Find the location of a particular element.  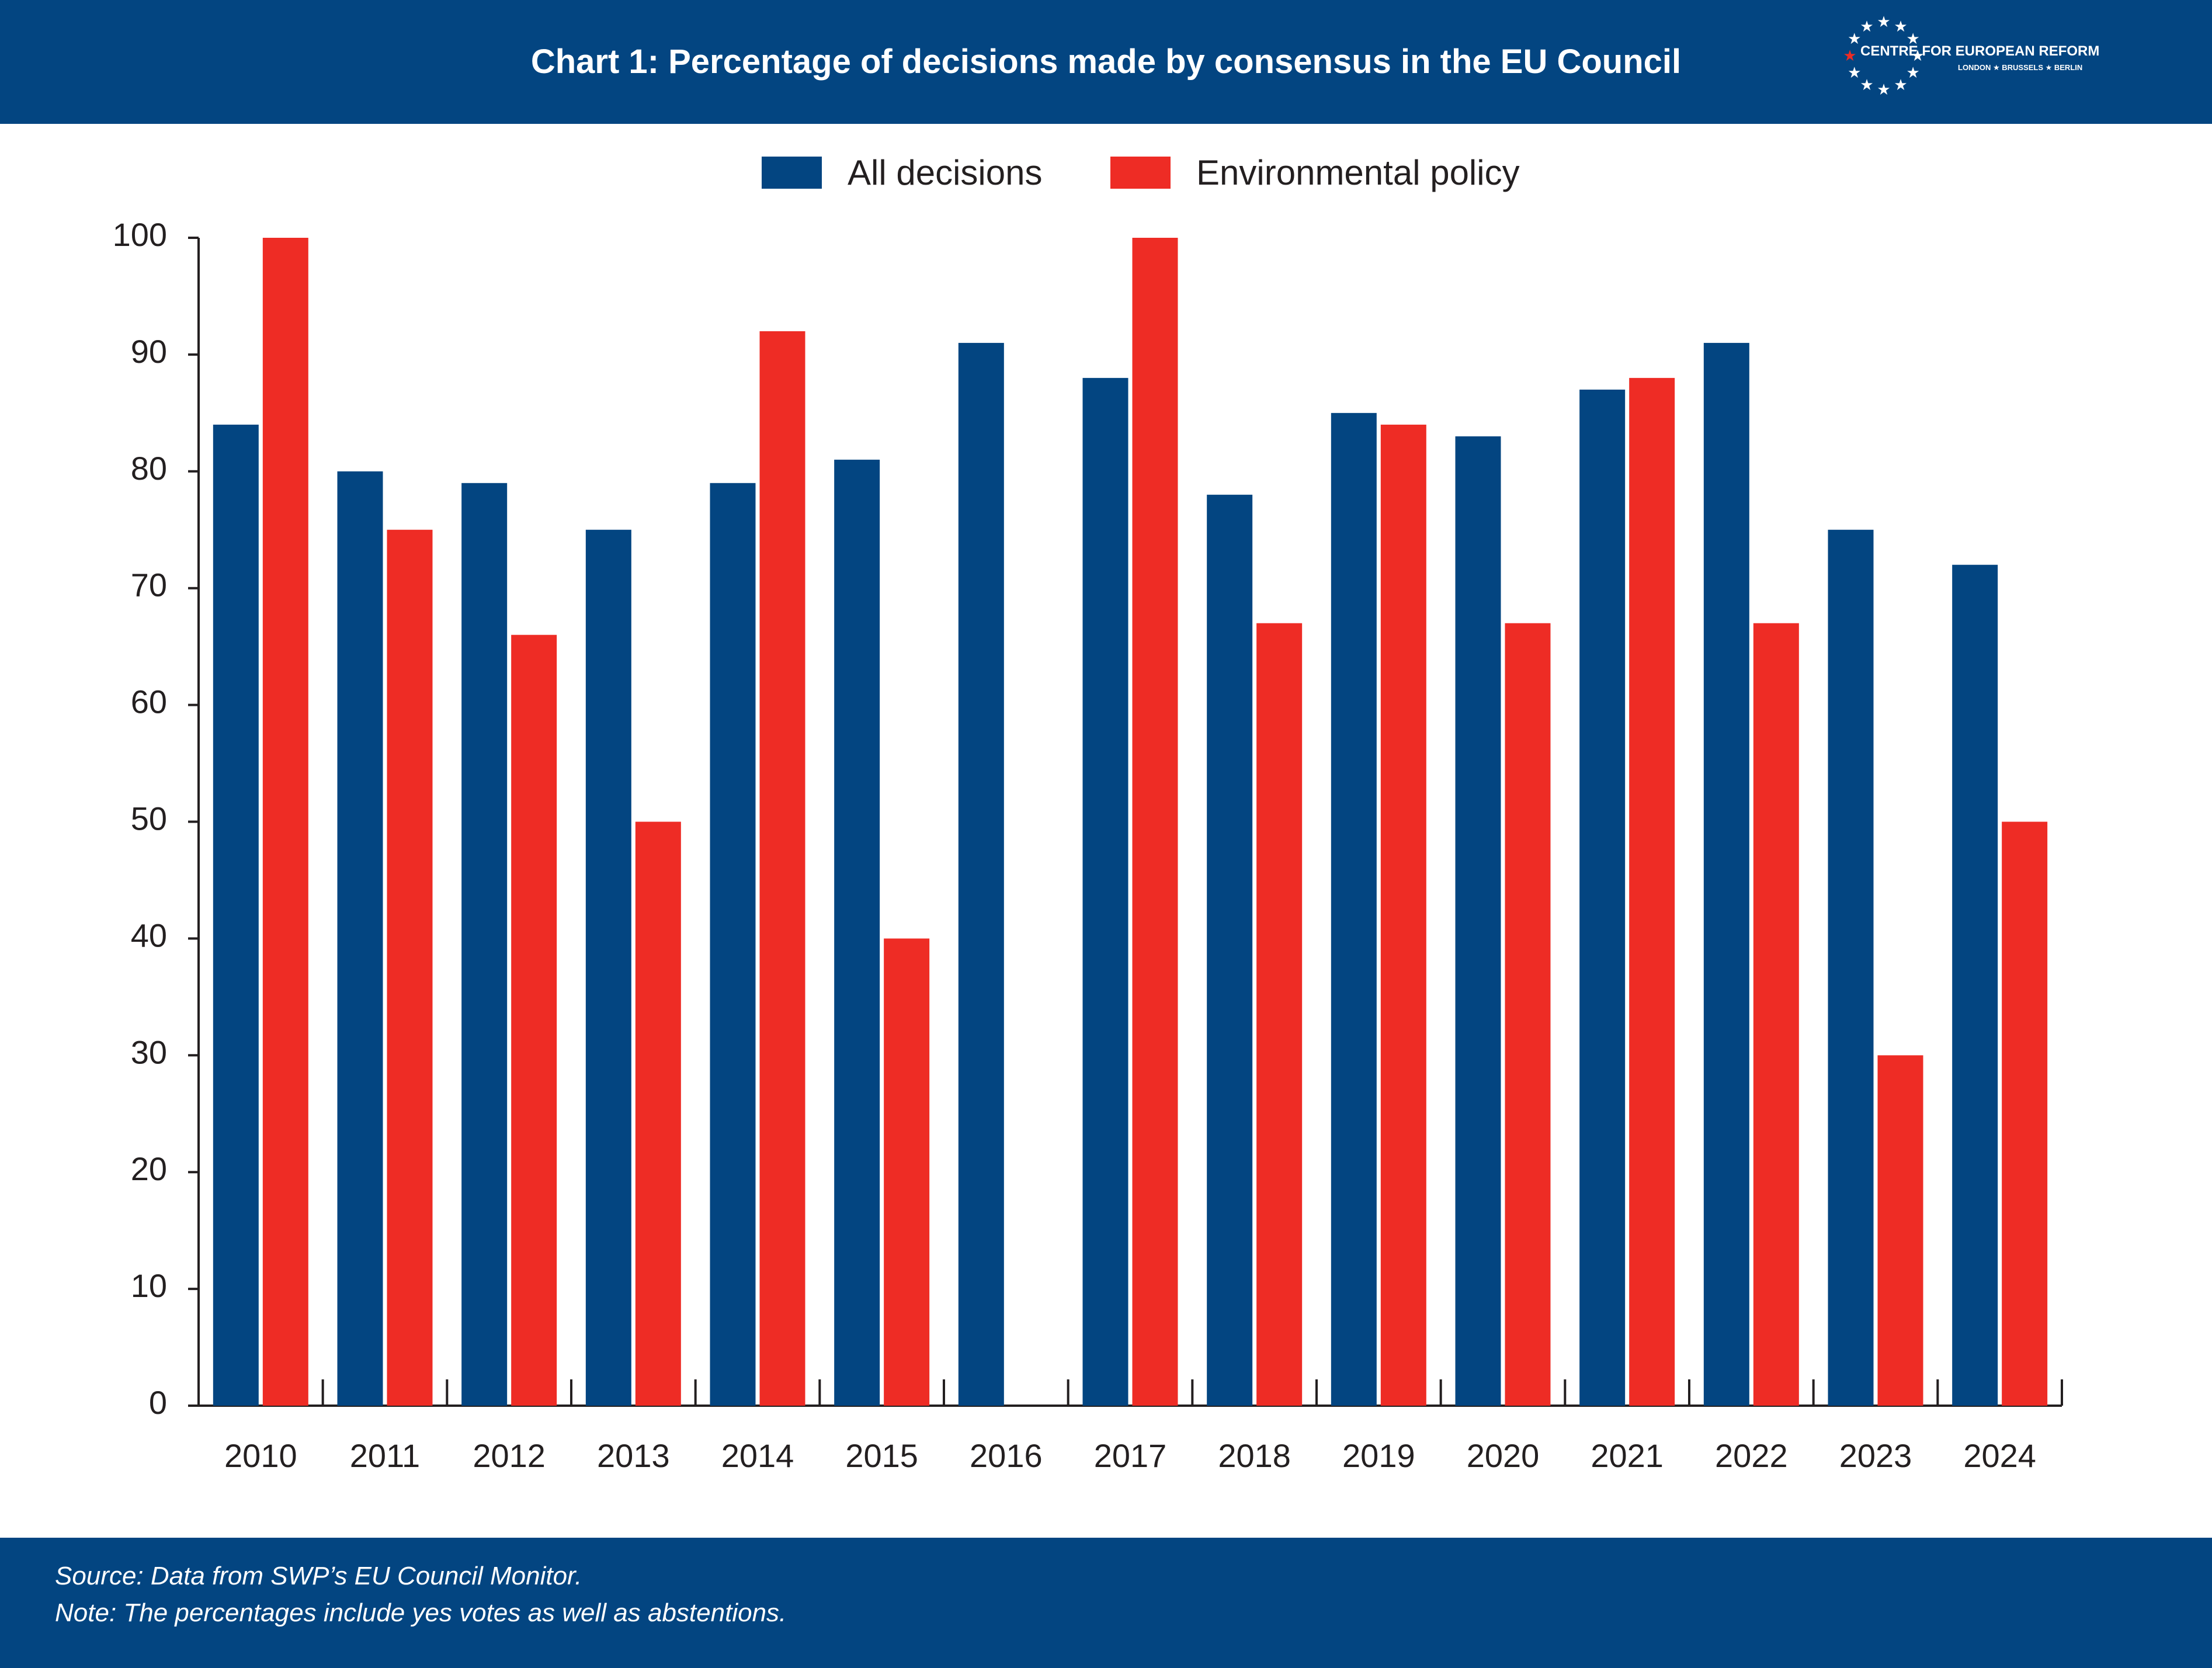

cer-logo: ★ ★★★★★★★★★★★ is located at coordinates (1883, 56).